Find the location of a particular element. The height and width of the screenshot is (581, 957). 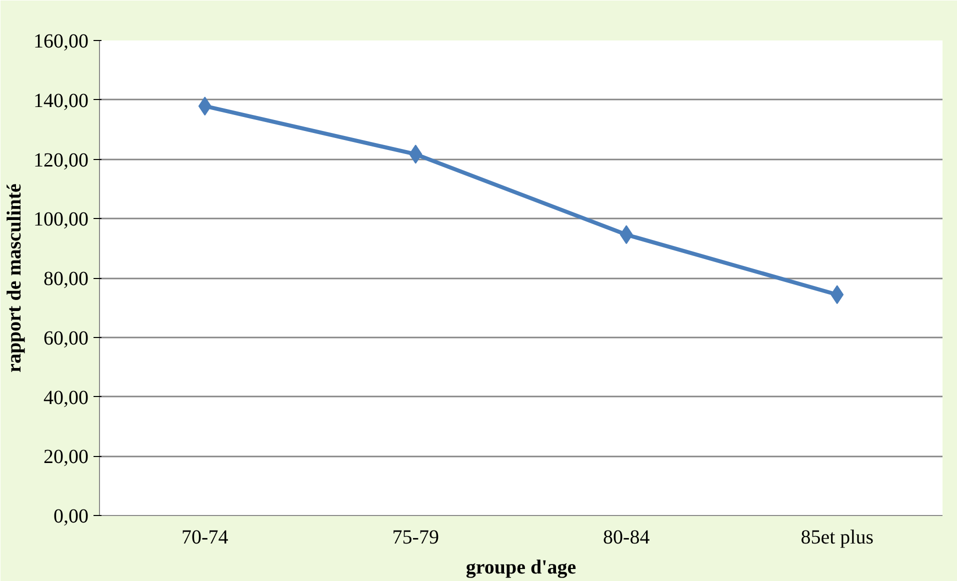

y-tick-label: 160,00 is located at coordinates (61, 41).